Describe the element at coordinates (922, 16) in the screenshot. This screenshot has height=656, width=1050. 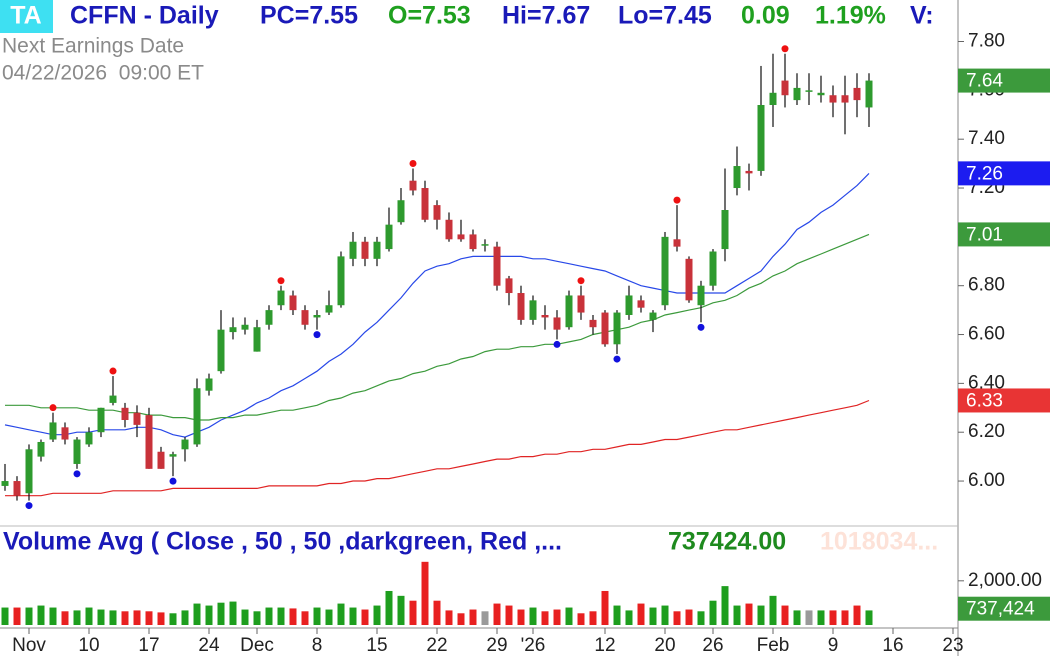
I see `header-item: V:` at that location.